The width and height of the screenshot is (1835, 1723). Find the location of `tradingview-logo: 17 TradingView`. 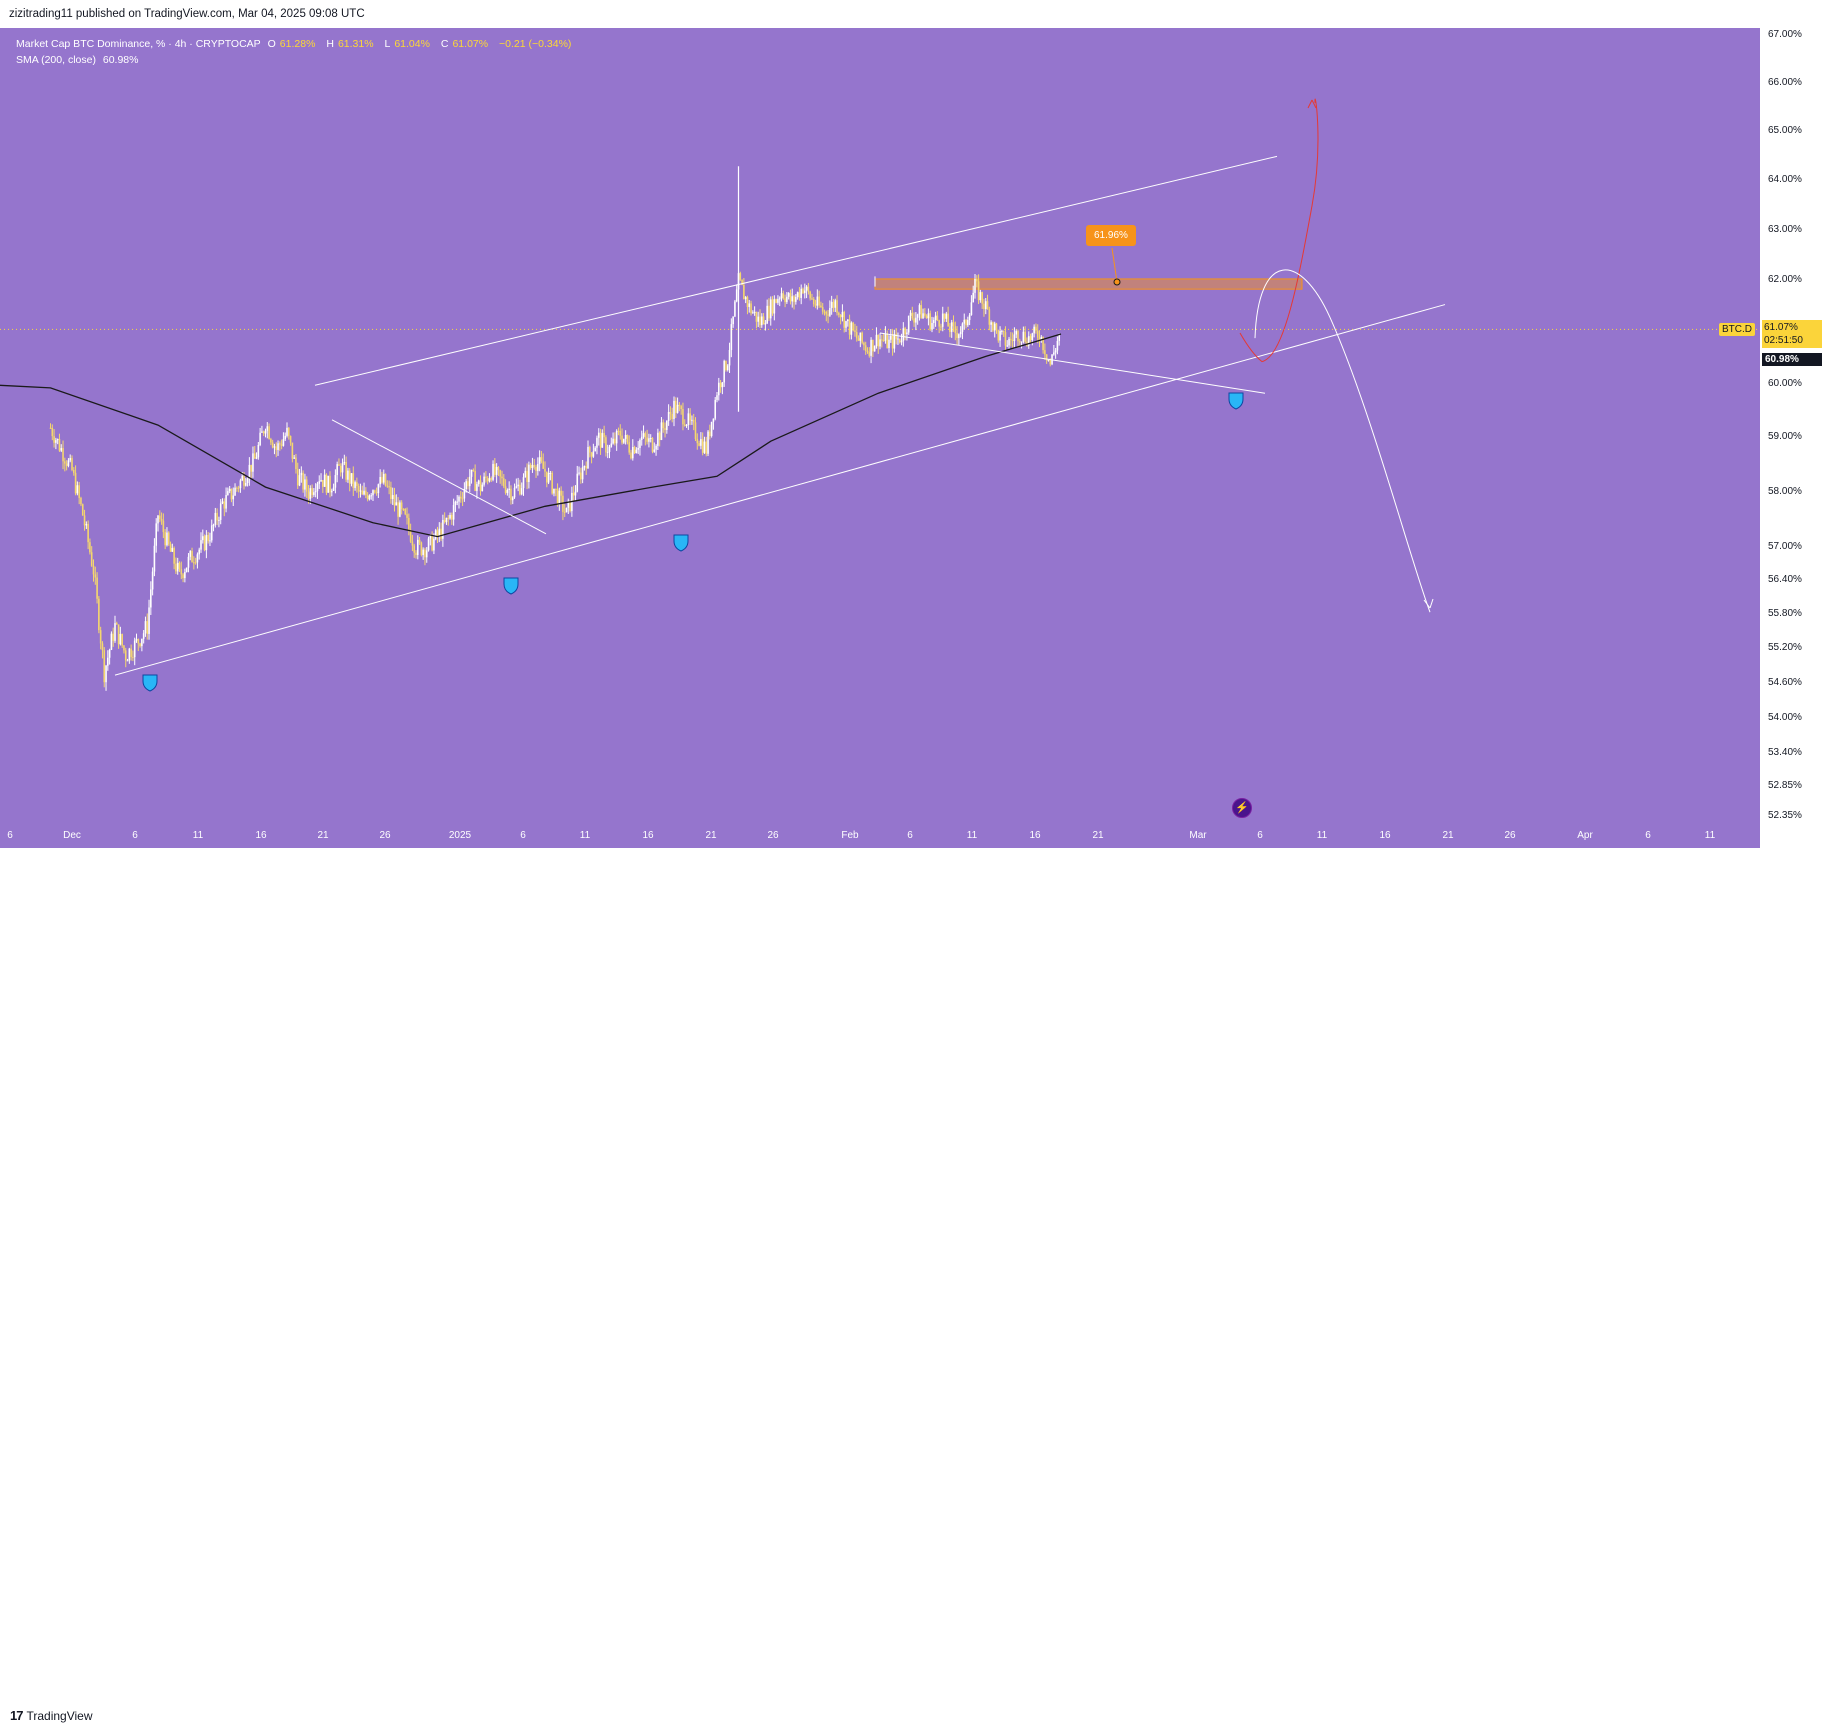

tradingview-logo: 17 TradingView is located at coordinates (51, 1715).